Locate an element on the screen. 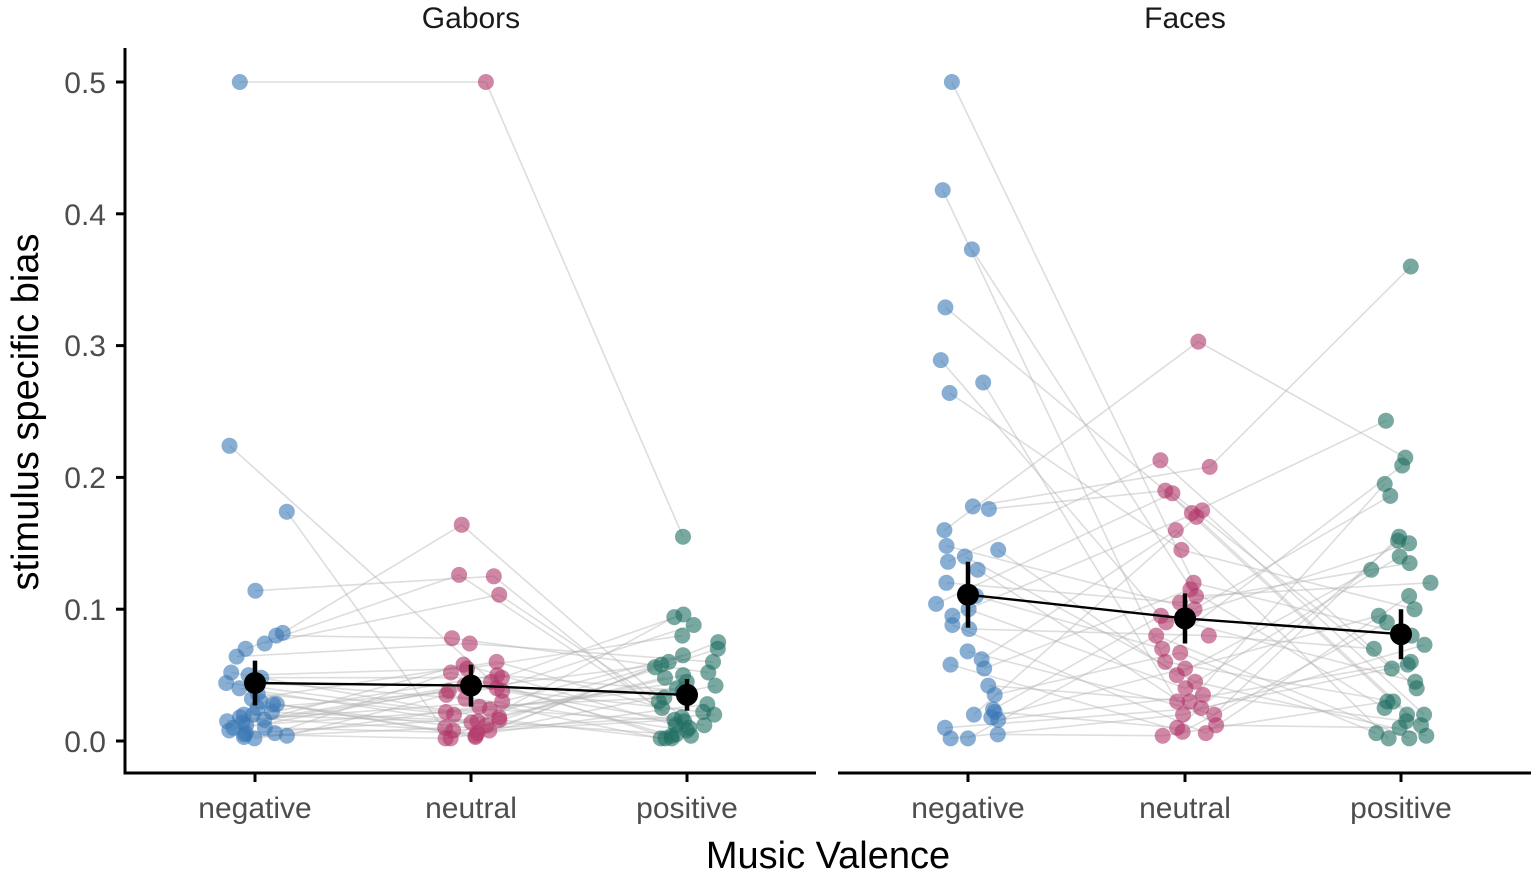  x-ticks-gabors: negative neutral positive is located at coordinates (468, 799).